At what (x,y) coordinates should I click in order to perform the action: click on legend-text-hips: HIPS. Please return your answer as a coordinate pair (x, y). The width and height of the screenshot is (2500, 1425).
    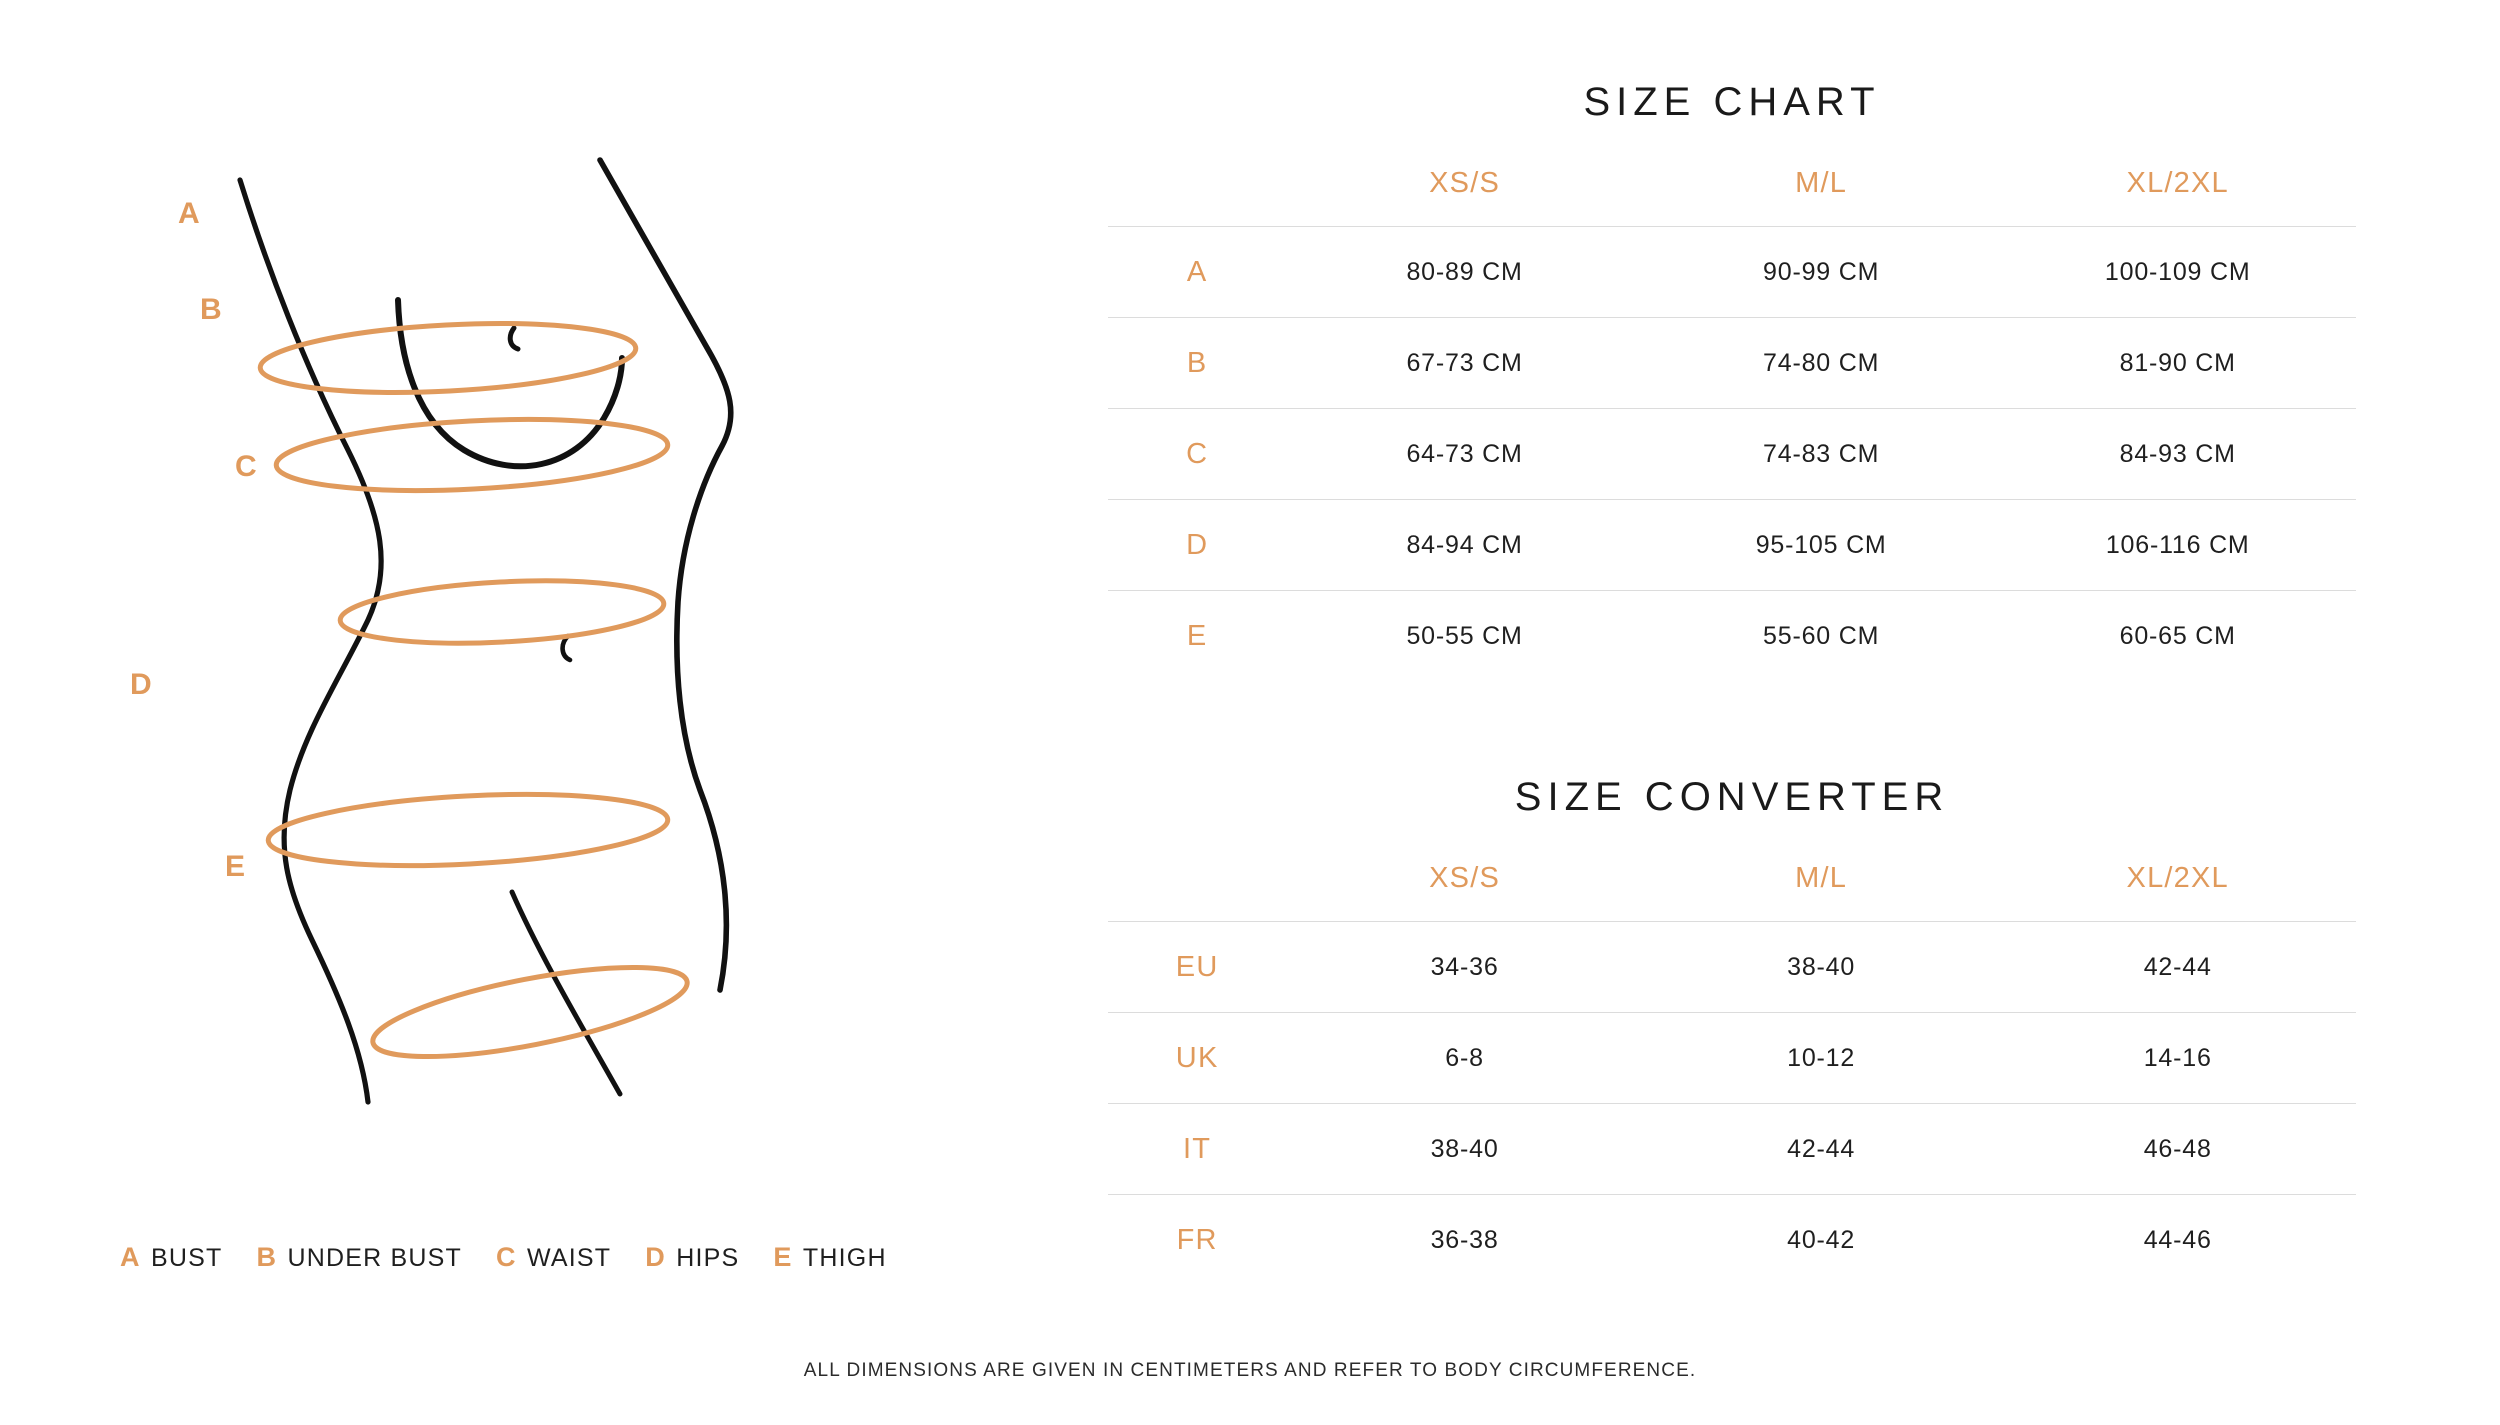
    Looking at the image, I should click on (708, 1258).